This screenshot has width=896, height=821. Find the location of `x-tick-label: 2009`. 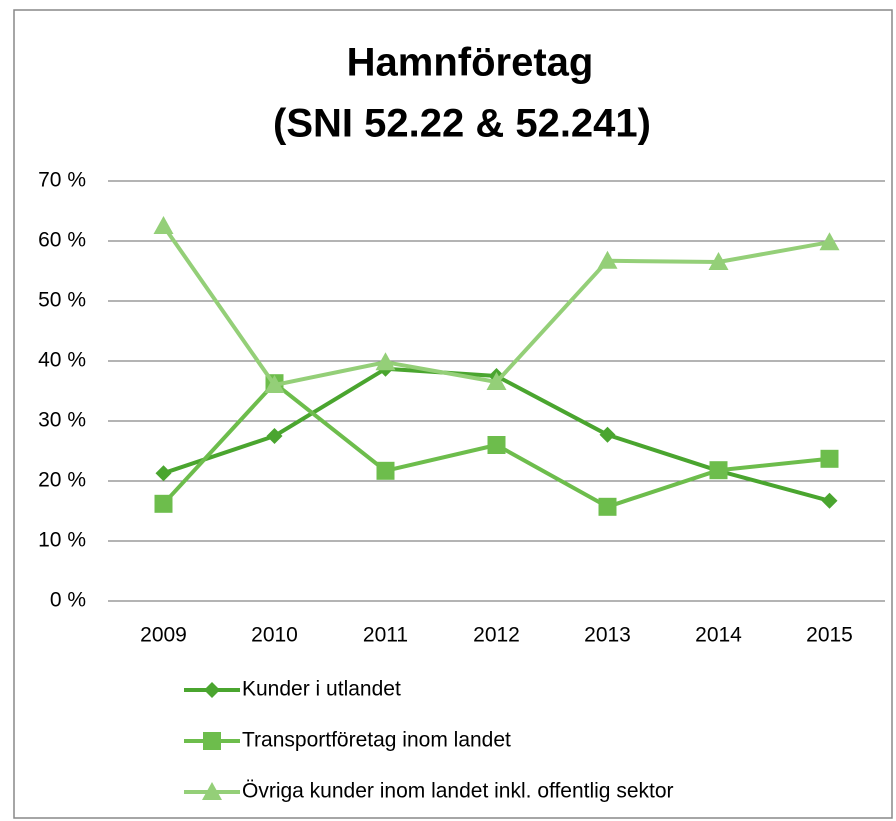

x-tick-label: 2009 is located at coordinates (163, 635).